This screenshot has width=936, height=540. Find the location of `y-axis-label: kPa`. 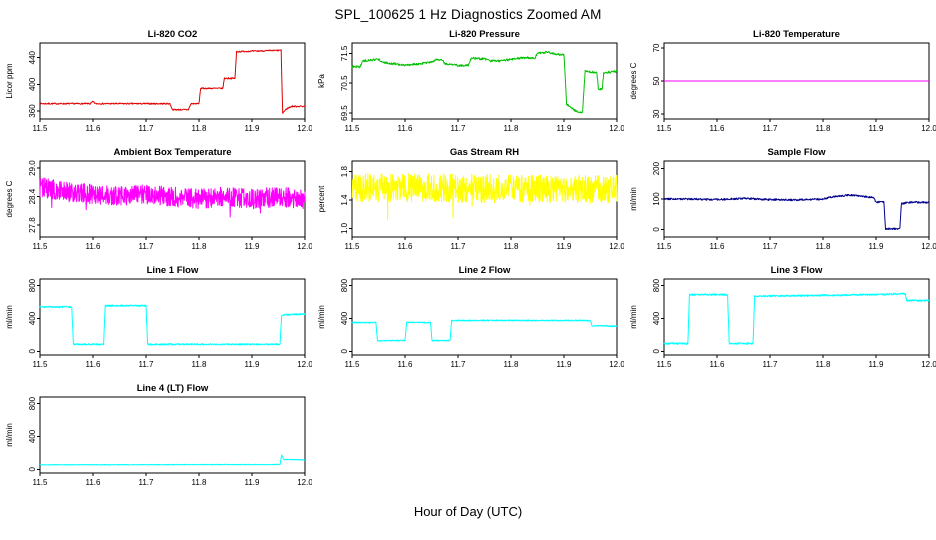

y-axis-label: kPa is located at coordinates (321, 81).